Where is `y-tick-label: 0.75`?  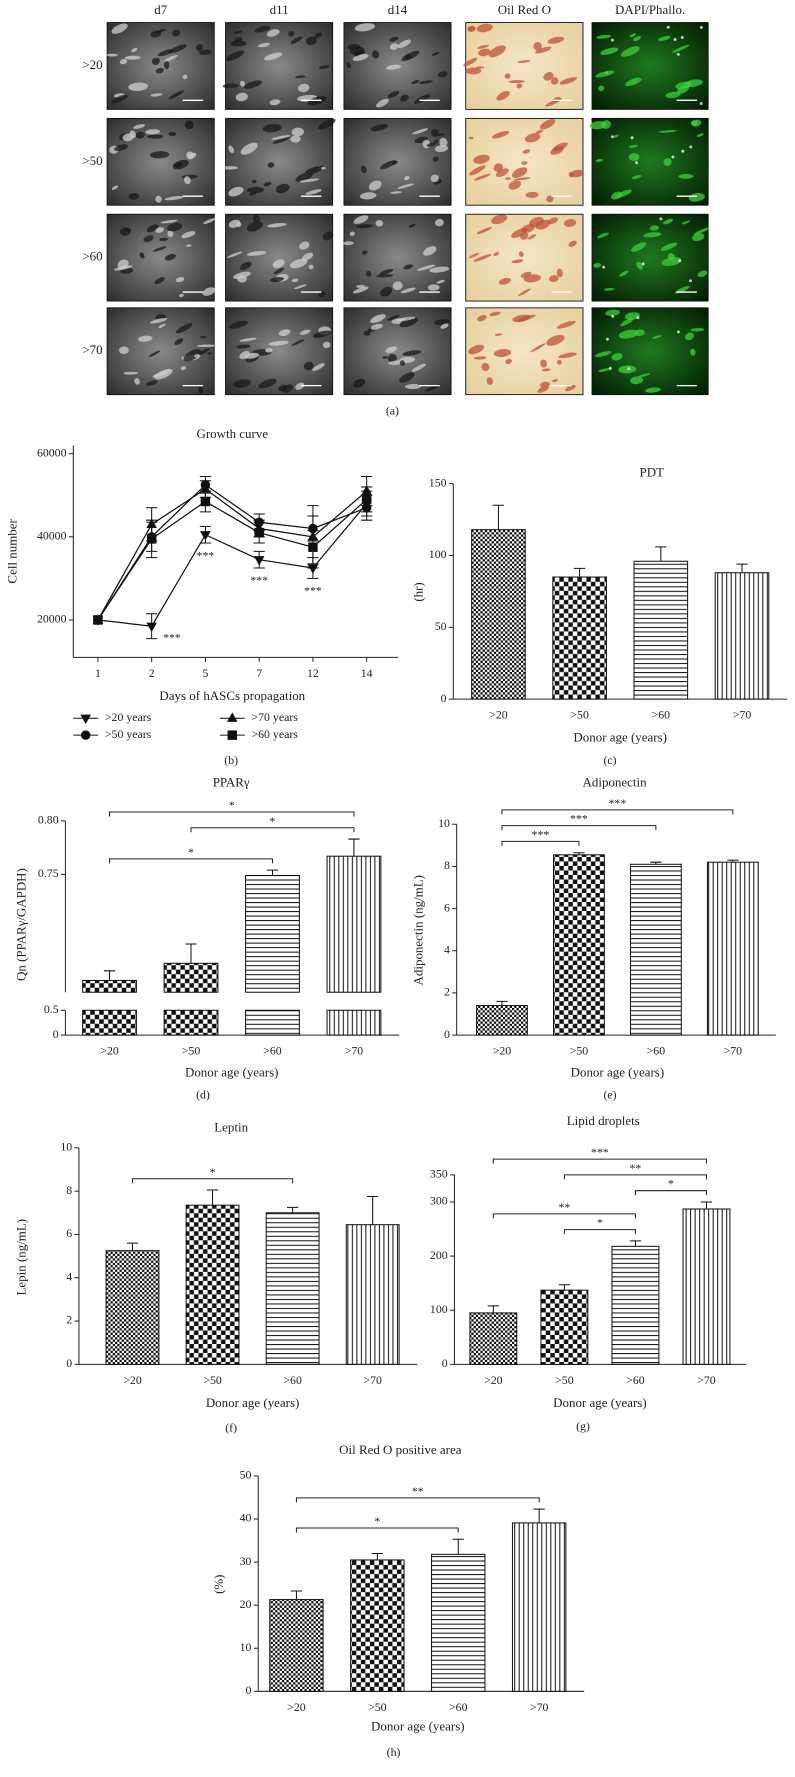 y-tick-label: 0.75 is located at coordinates (48, 873).